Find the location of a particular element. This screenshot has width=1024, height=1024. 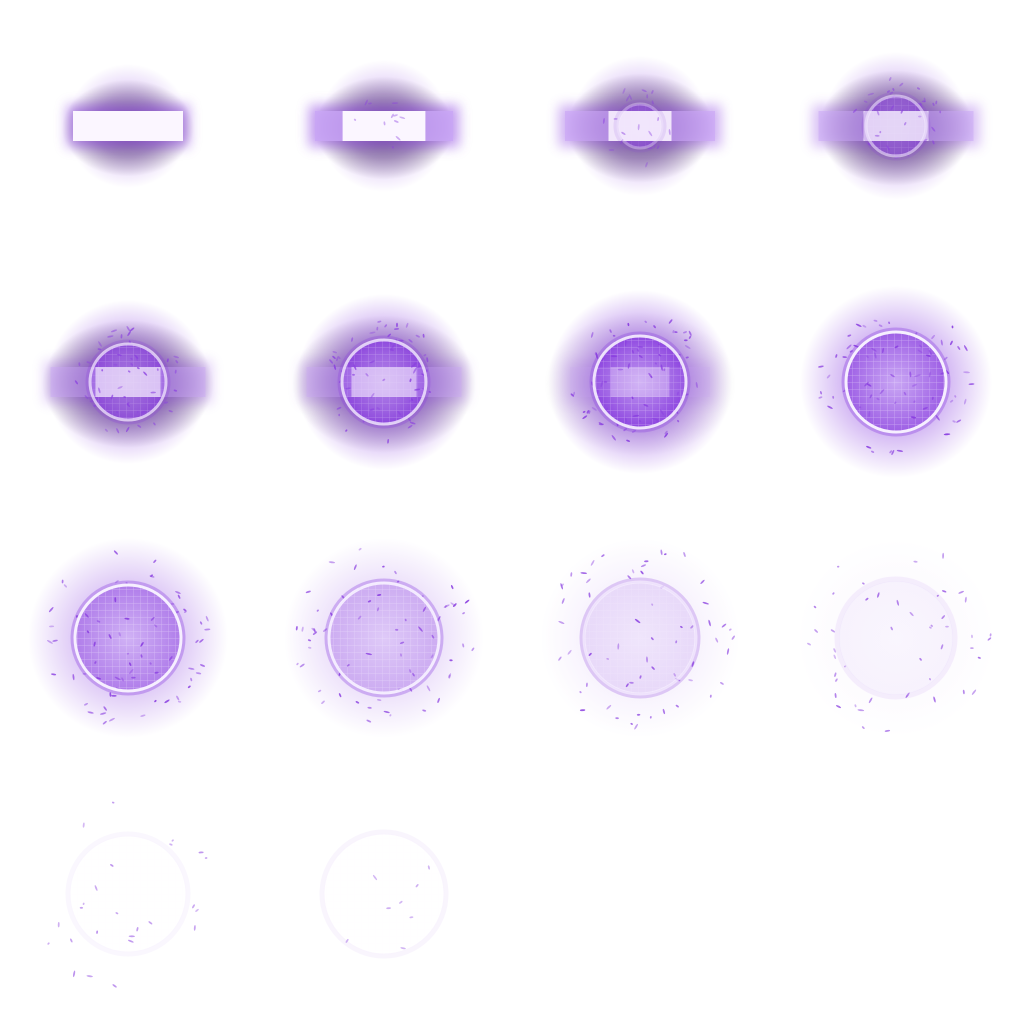

beam-glow is located at coordinates (640, 382).